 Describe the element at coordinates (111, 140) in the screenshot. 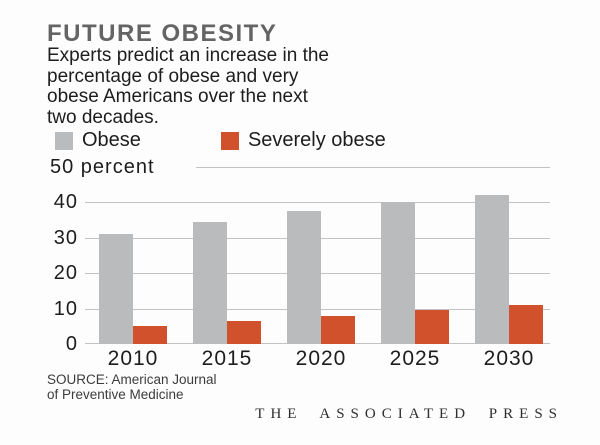

I see `legend-label-obese: Obese` at that location.